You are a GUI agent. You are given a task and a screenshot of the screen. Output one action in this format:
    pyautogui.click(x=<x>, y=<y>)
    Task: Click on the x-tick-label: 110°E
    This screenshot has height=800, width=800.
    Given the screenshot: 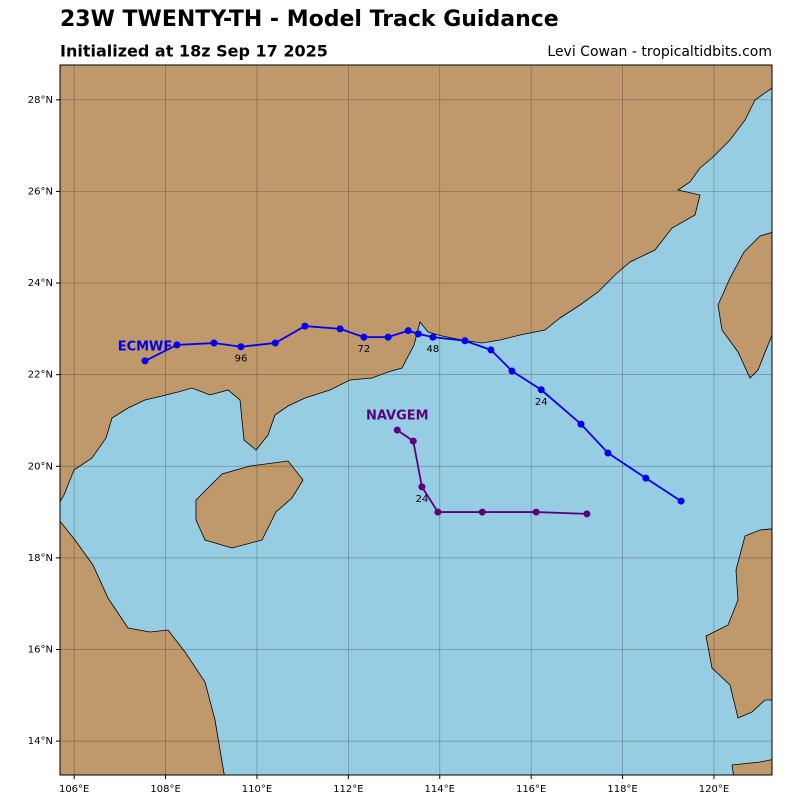 What is the action you would take?
    pyautogui.click(x=257, y=789)
    